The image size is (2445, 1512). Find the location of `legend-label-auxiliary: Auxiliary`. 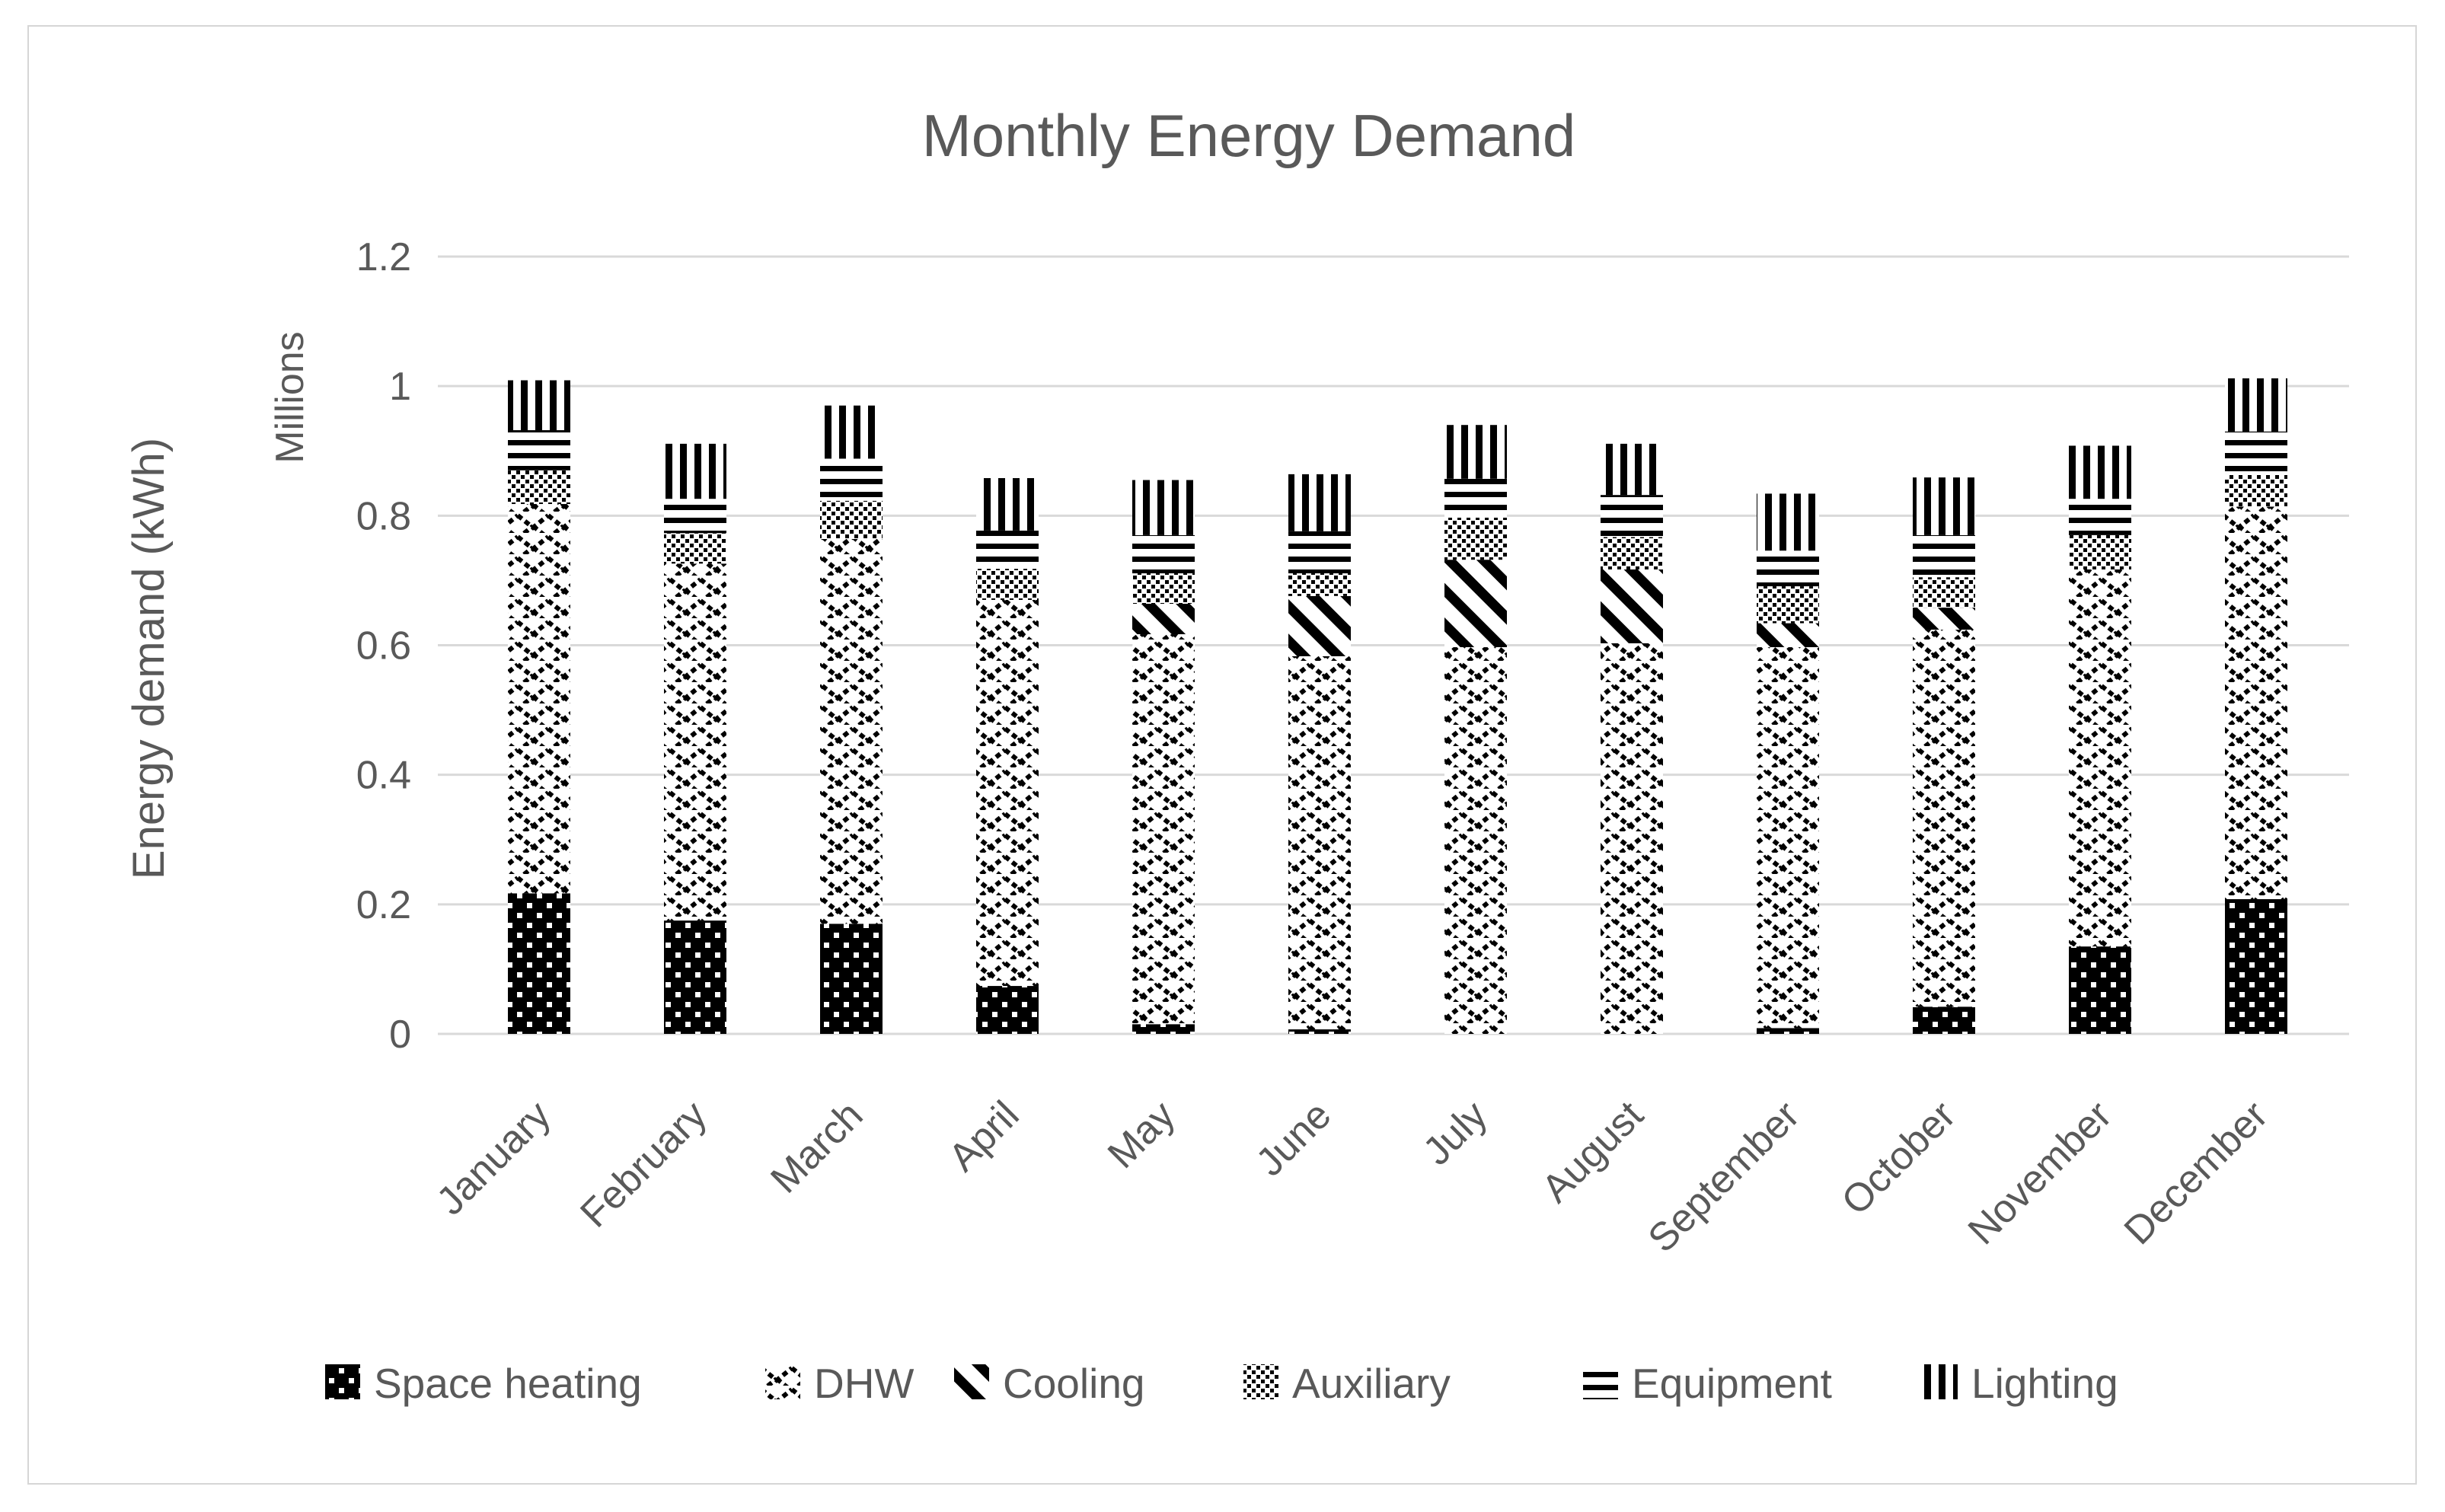

legend-label-auxiliary: Auxiliary is located at coordinates (1371, 1383).